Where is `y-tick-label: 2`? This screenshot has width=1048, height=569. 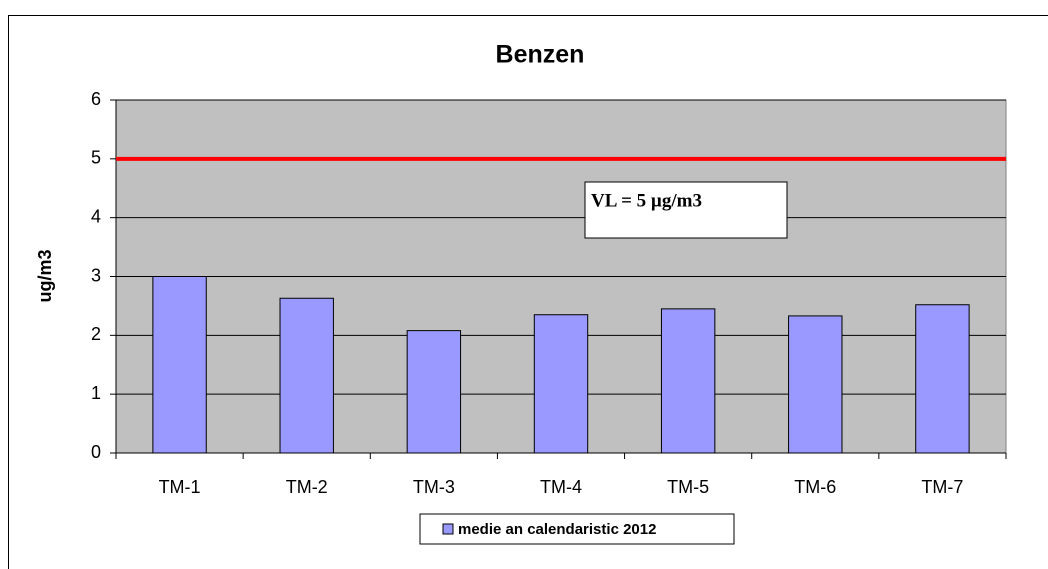
y-tick-label: 2 is located at coordinates (96, 334).